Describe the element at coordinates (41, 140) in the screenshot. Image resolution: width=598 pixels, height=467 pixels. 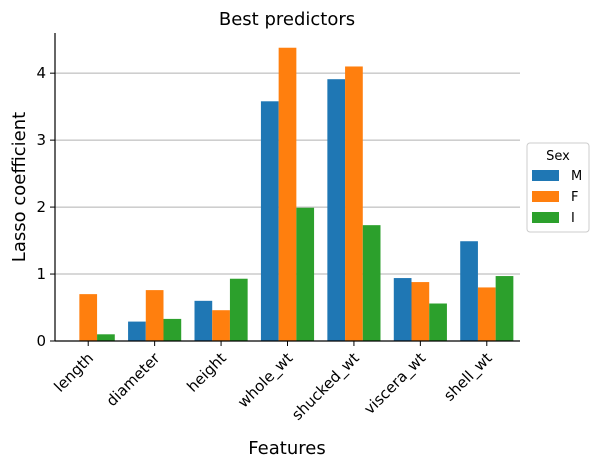
I see `y-tick-label: 3` at that location.